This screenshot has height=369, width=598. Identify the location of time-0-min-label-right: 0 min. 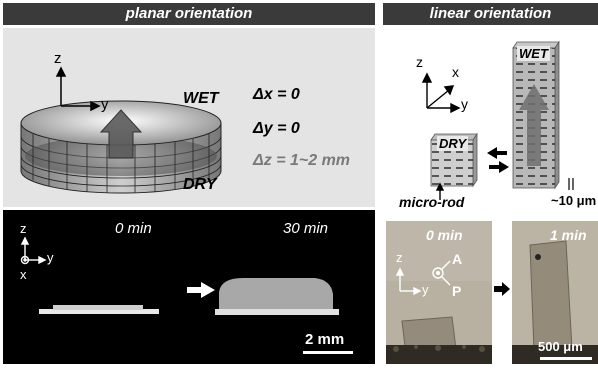
(444, 235).